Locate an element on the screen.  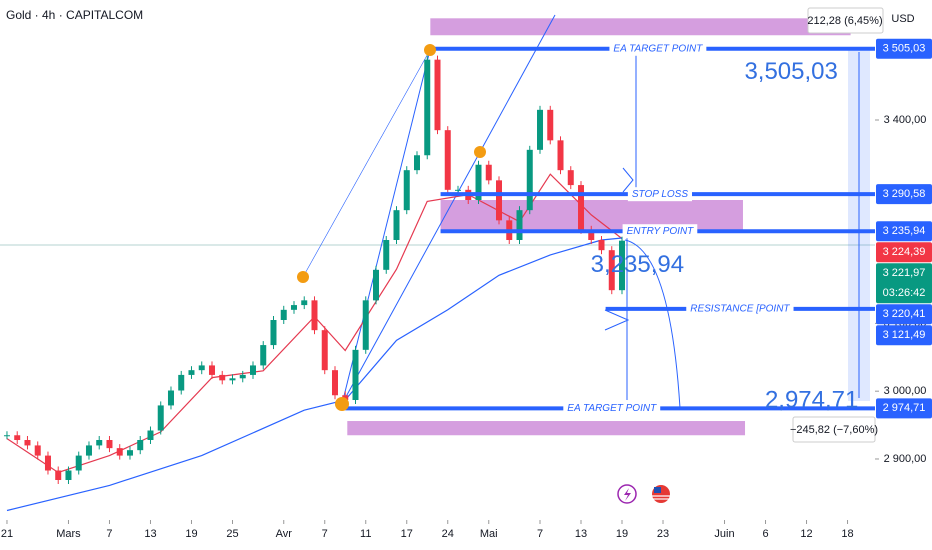
measure-text: −245,82 (−7,60%) is located at coordinates (834, 430).